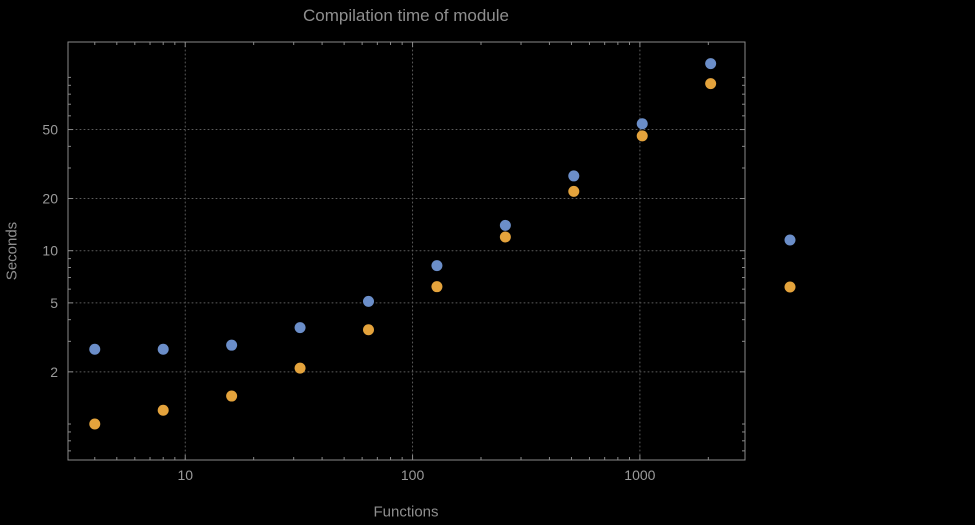 Image resolution: width=975 pixels, height=525 pixels. What do you see at coordinates (639, 475) in the screenshot?
I see `x-tick-label: 1000` at bounding box center [639, 475].